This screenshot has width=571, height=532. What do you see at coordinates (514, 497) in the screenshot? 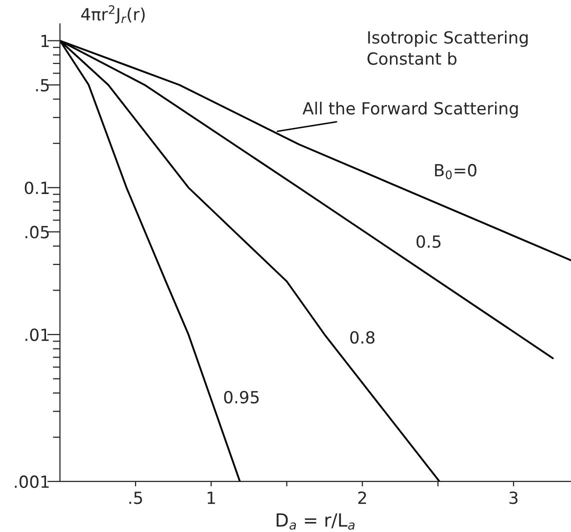
I see `x-tick-label: 3` at bounding box center [514, 497].